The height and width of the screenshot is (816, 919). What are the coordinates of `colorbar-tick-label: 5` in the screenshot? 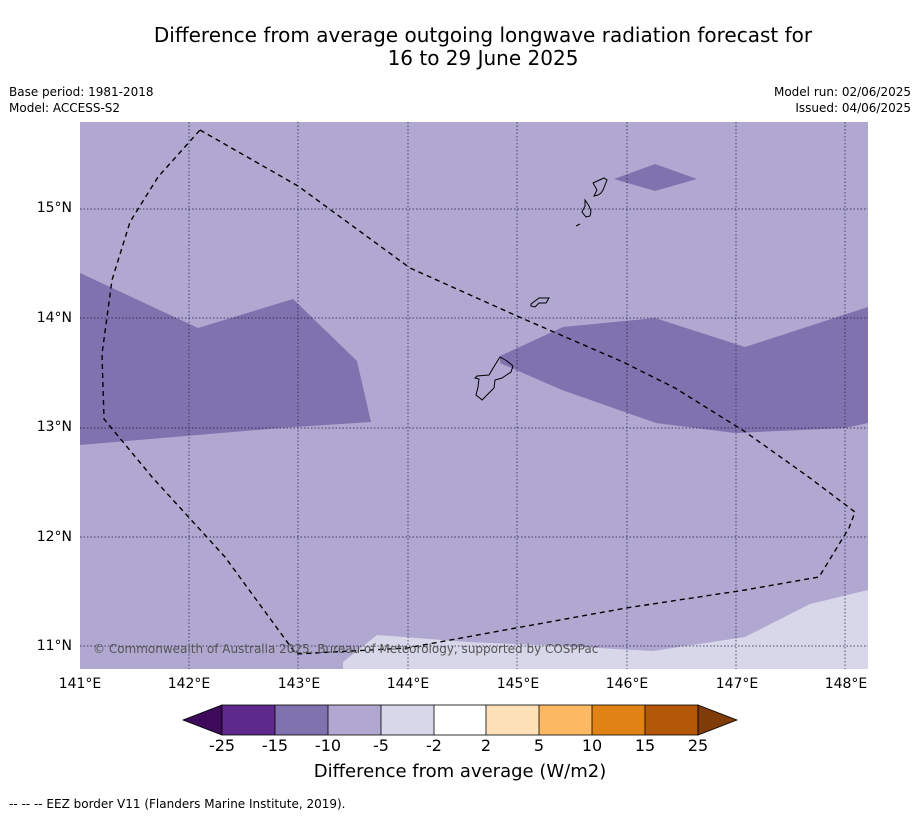 It's located at (539, 745).